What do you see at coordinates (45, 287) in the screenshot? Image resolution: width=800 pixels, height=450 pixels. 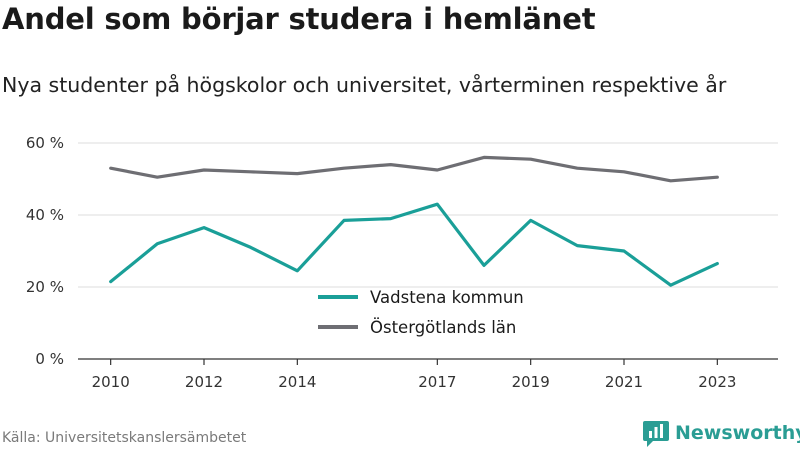 I see `y-tick-label: 20 %` at bounding box center [45, 287].